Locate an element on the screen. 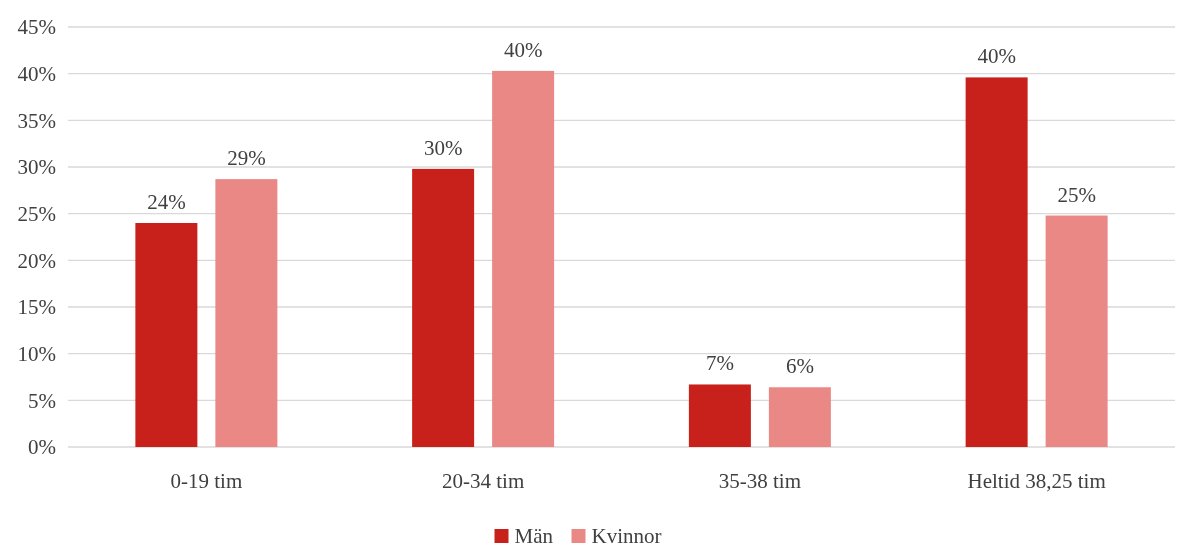  data-label: 25% is located at coordinates (1076, 194).